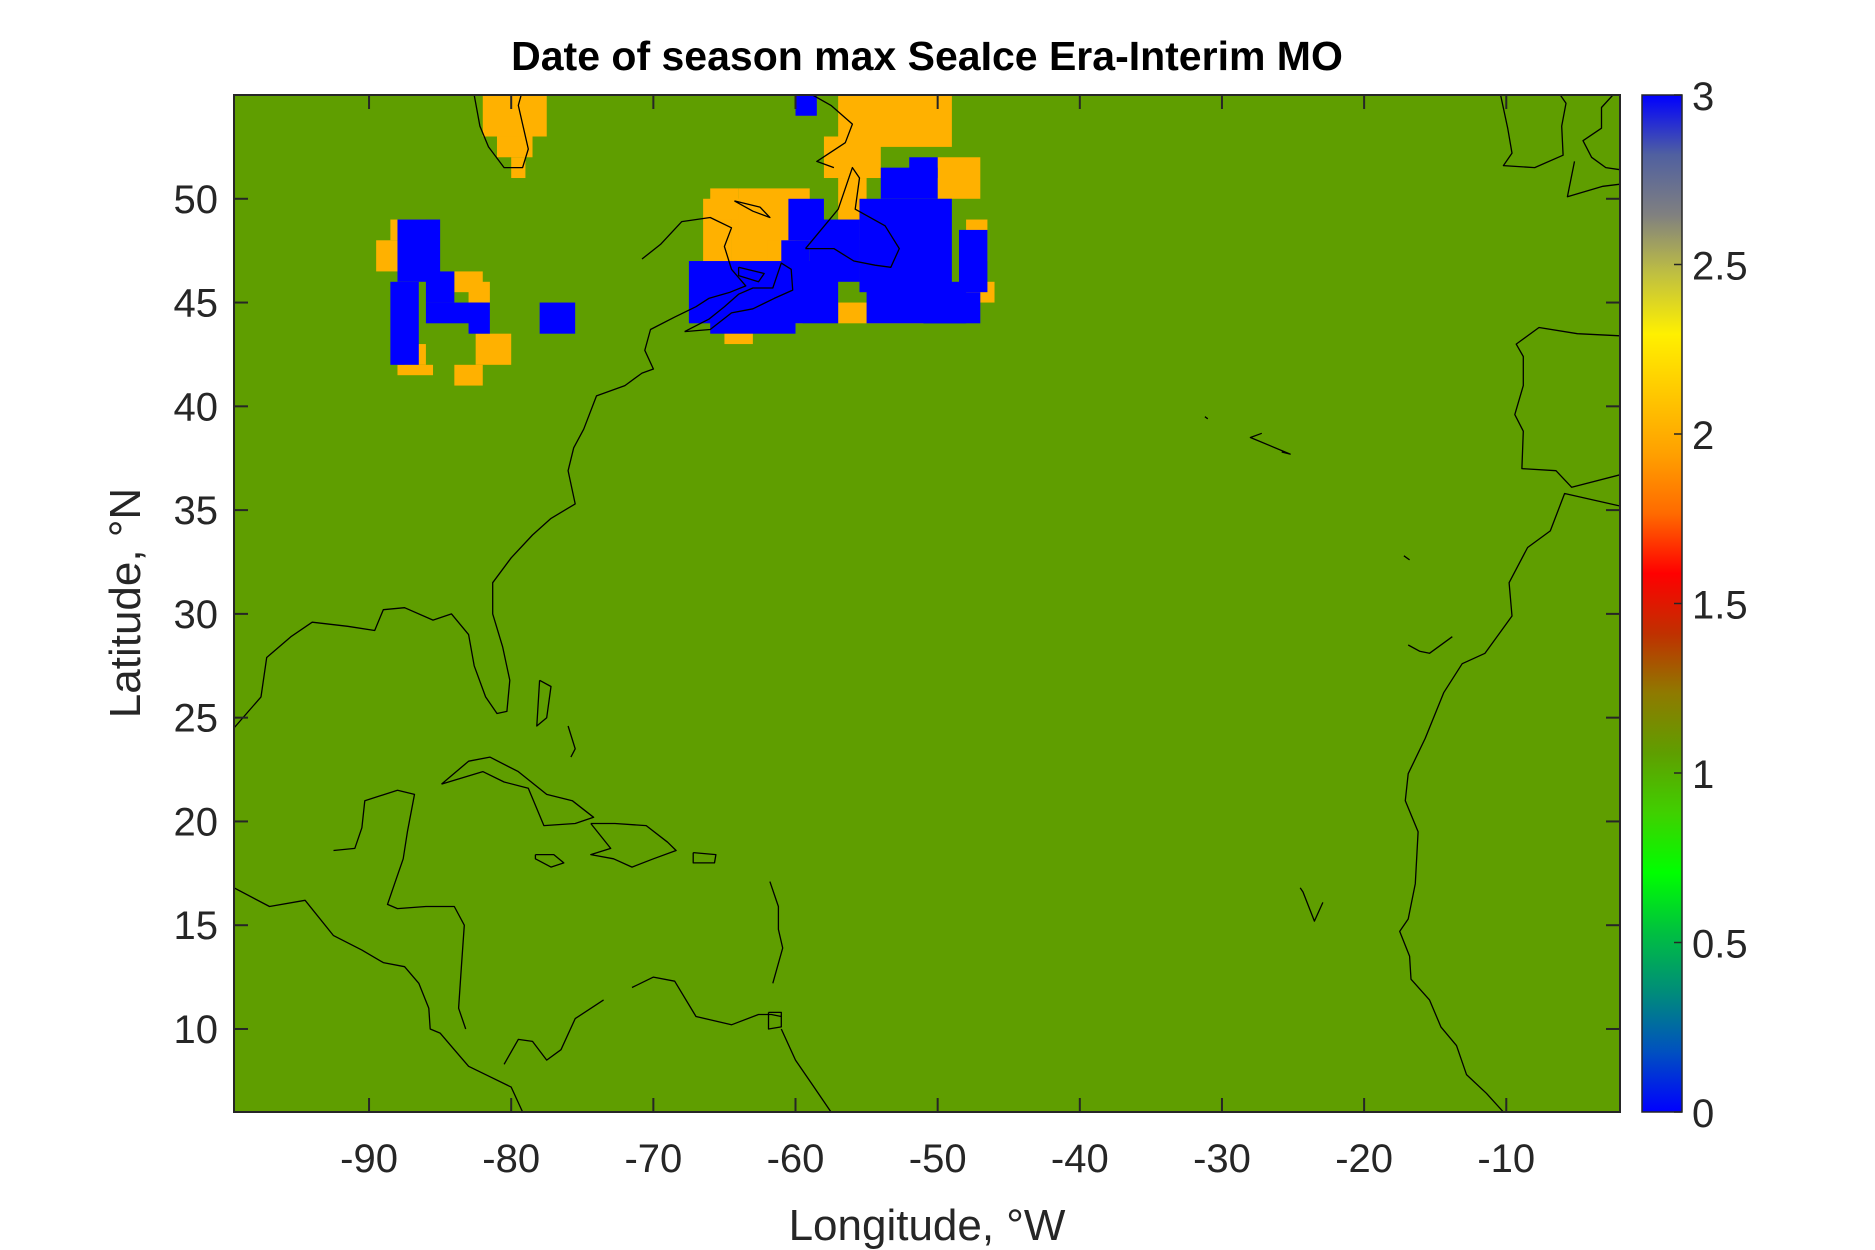 This screenshot has width=1875, height=1250. I want to click on y-tick-label: 45, so click(196, 304).